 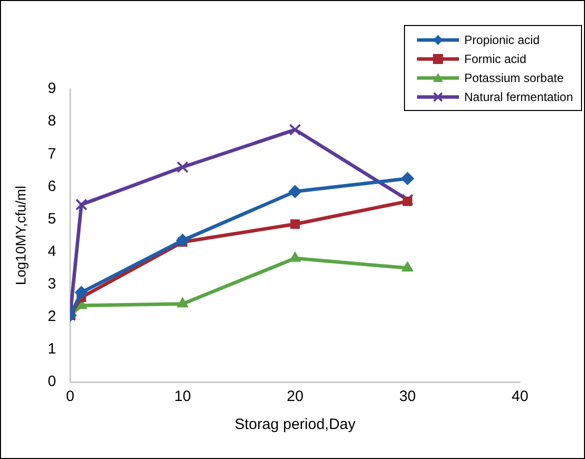 What do you see at coordinates (514, 77) in the screenshot?
I see `legend-label: Potassium sorbate` at bounding box center [514, 77].